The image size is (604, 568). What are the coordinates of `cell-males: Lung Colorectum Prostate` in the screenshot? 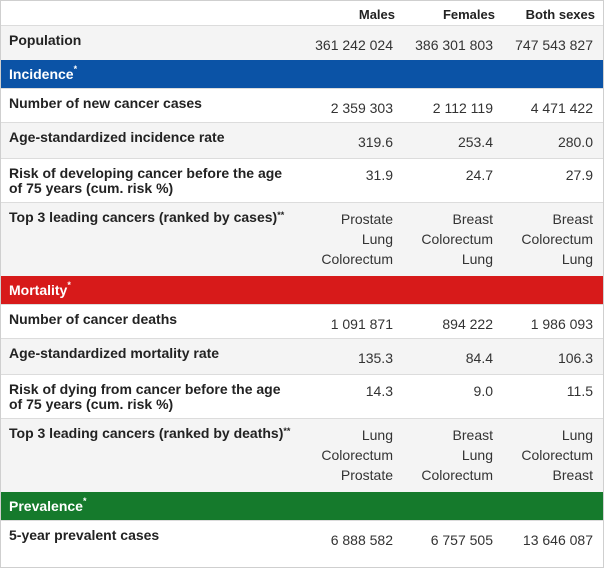 It's located at (353, 454).